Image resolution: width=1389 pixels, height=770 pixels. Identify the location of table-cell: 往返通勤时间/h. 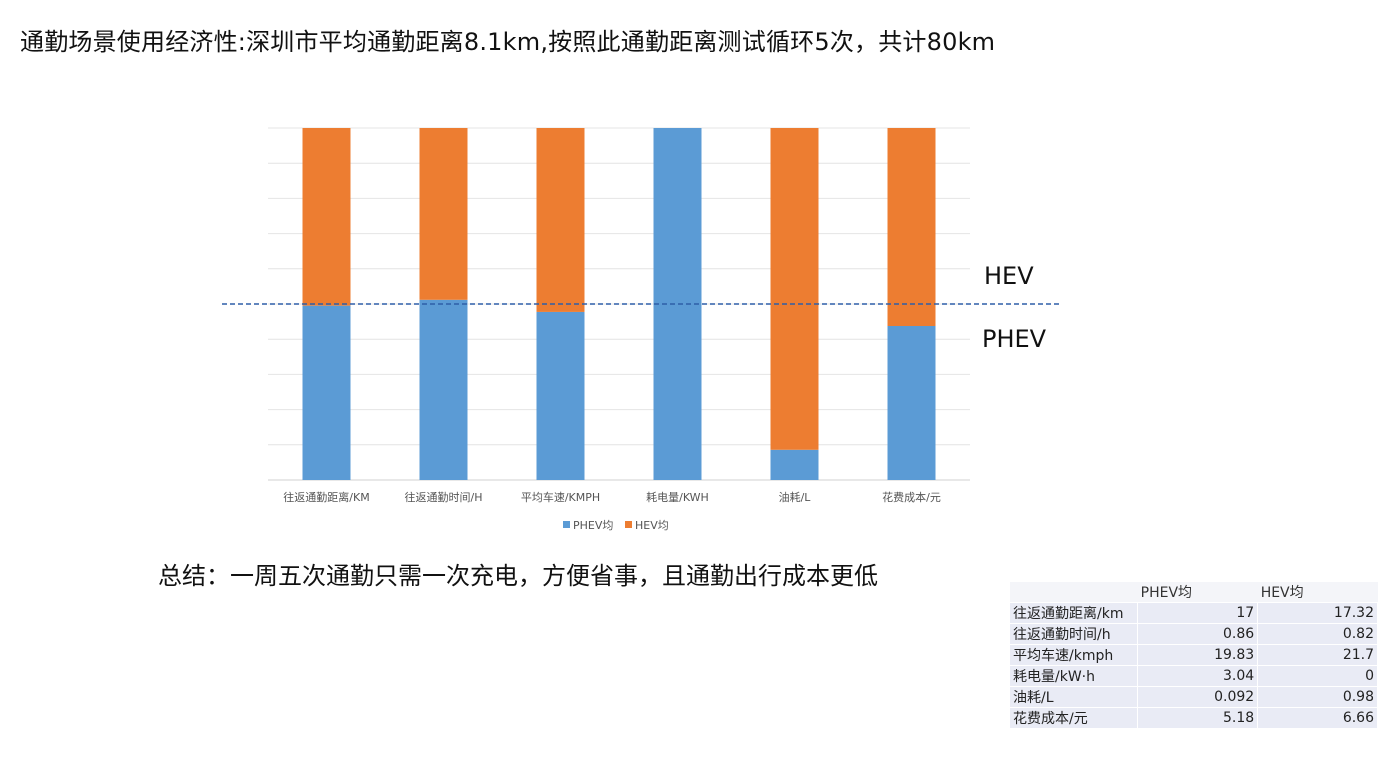
(1074, 634).